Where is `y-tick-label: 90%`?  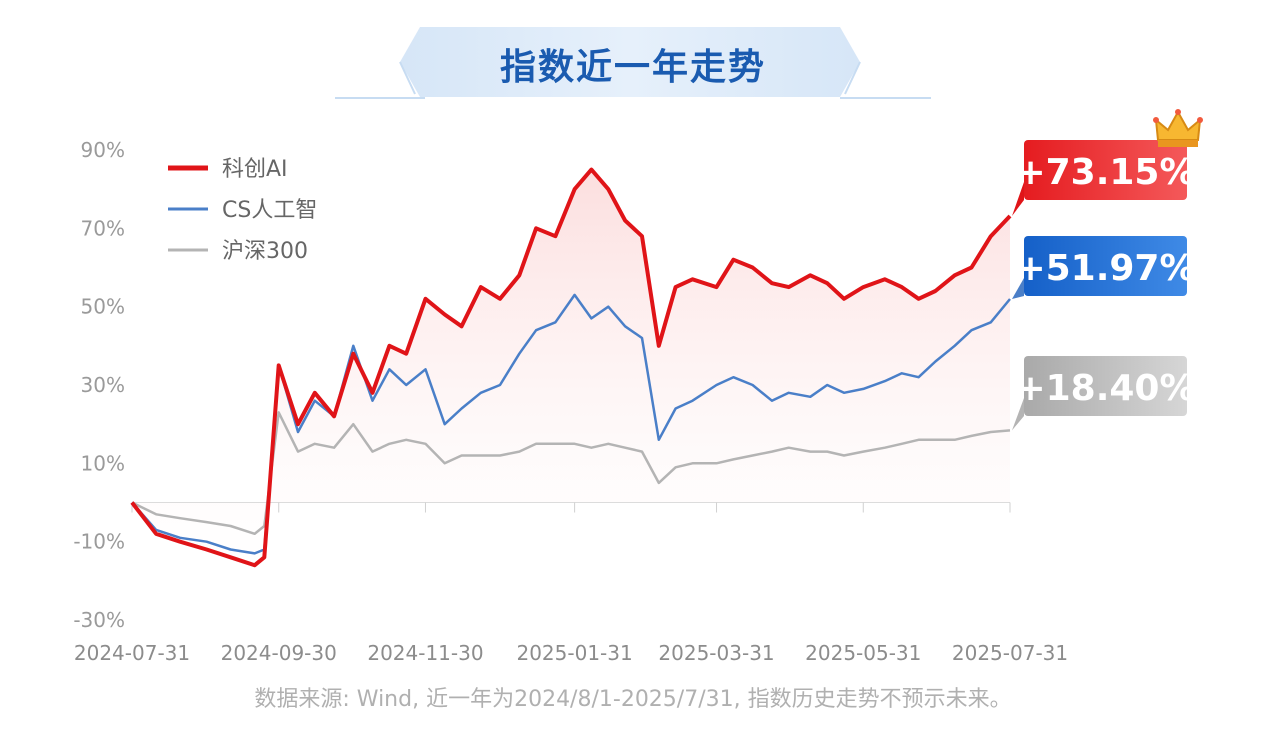 y-tick-label: 90% is located at coordinates (103, 150).